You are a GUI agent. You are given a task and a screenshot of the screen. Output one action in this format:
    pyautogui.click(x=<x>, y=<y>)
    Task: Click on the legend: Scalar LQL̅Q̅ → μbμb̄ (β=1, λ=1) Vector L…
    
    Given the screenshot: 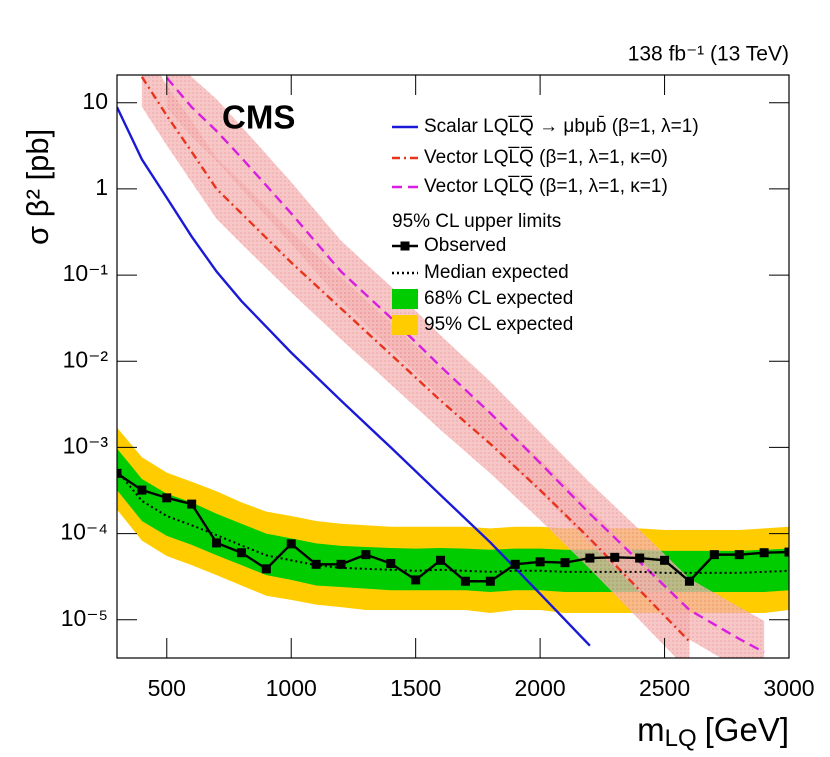 What is the action you would take?
    pyautogui.click(x=545, y=225)
    